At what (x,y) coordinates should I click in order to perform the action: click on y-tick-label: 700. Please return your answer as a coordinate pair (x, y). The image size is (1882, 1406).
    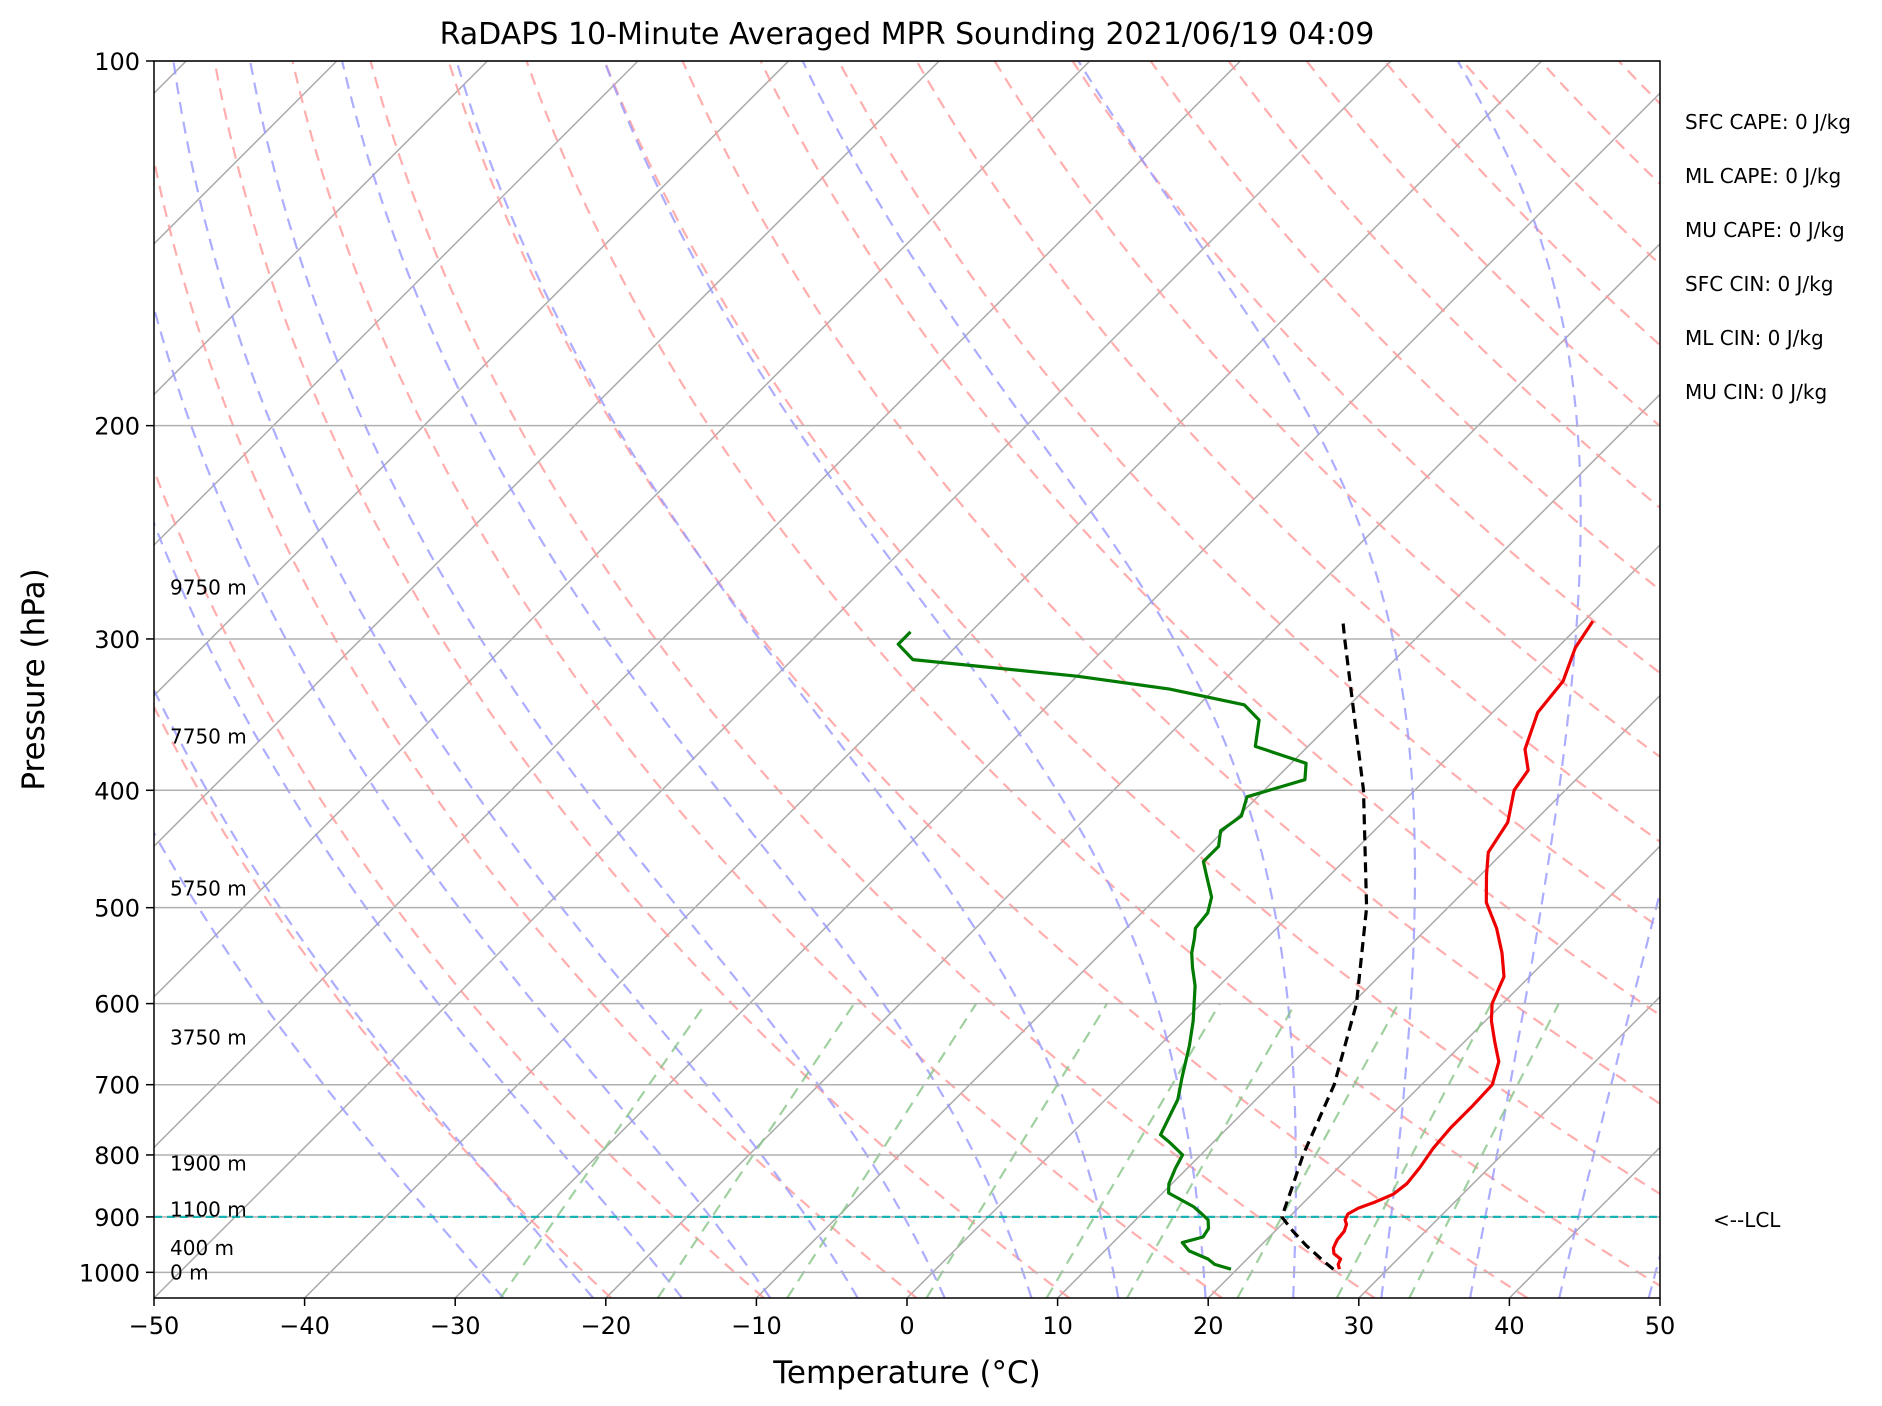
    Looking at the image, I should click on (117, 1086).